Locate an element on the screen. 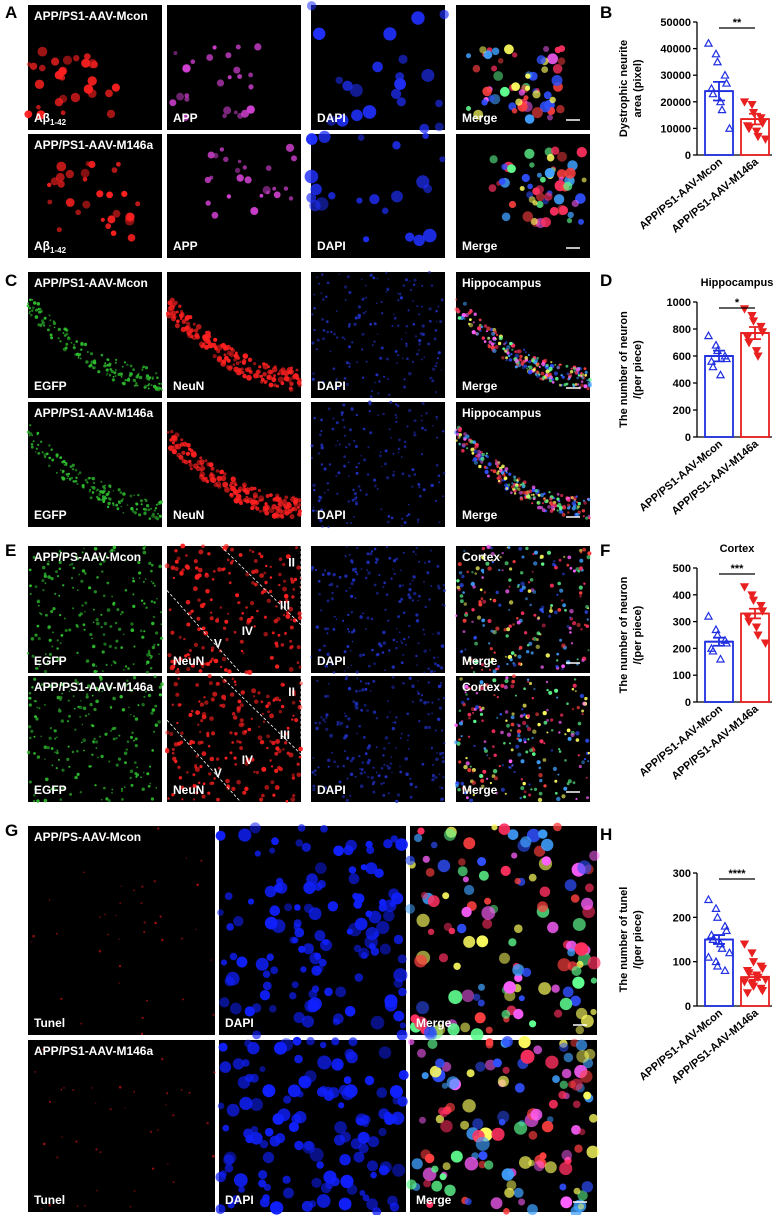 The image size is (783, 1215). channel-label-main: Aβ is located at coordinates (42, 118).